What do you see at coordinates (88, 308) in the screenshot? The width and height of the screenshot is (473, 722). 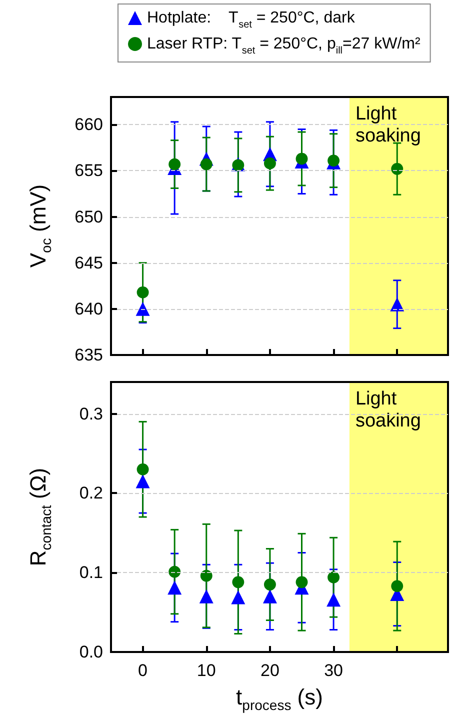 I see `y-tick-label: 640` at bounding box center [88, 308].